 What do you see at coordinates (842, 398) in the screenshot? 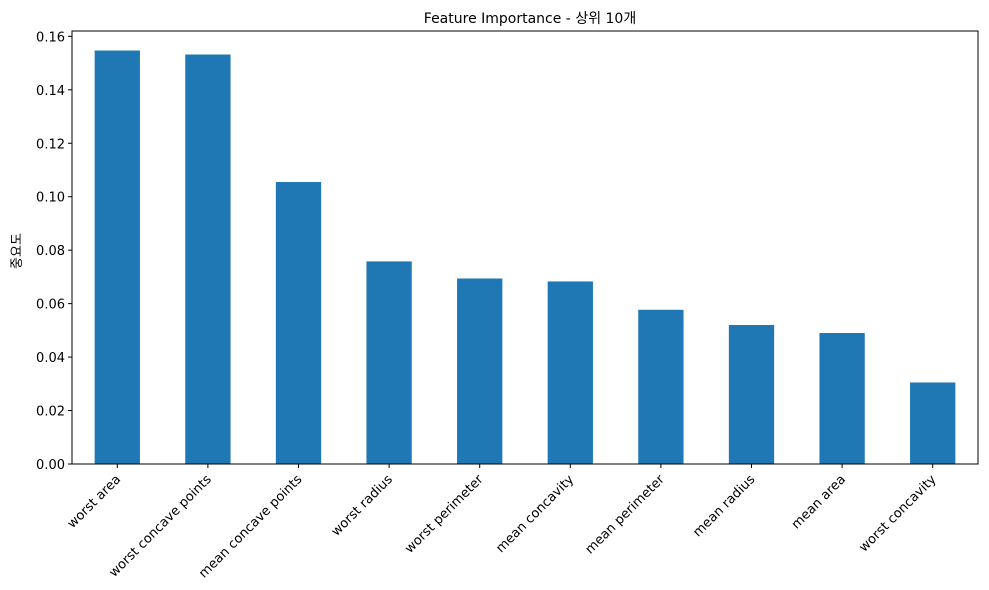
I see `bar-mean-area` at bounding box center [842, 398].